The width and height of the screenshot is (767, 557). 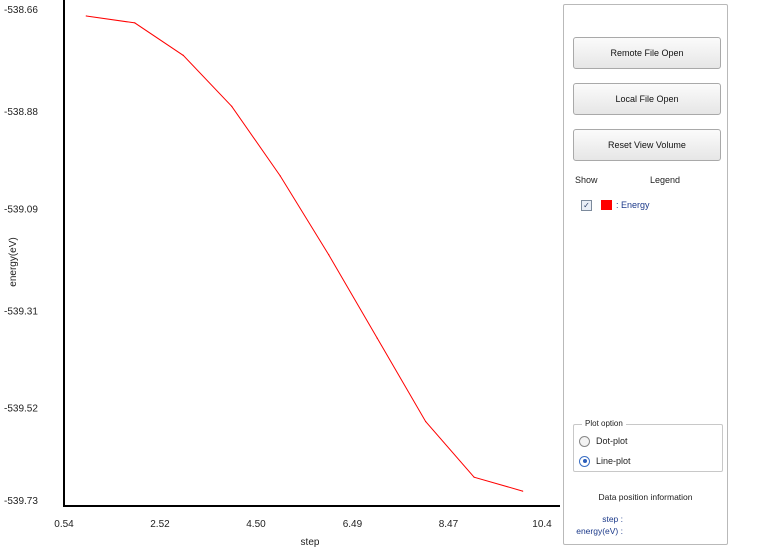 I want to click on plot-option-title: Plot option, so click(x=604, y=423).